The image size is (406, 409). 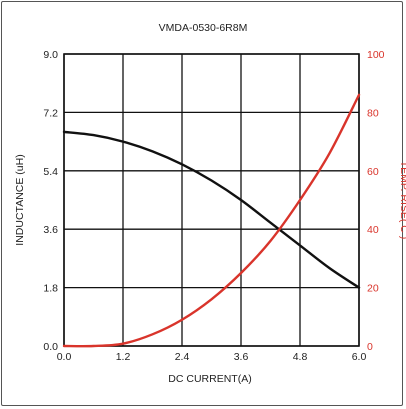 I want to click on y-axis-right-label: TEMP. RISE( C ), so click(x=402, y=200).